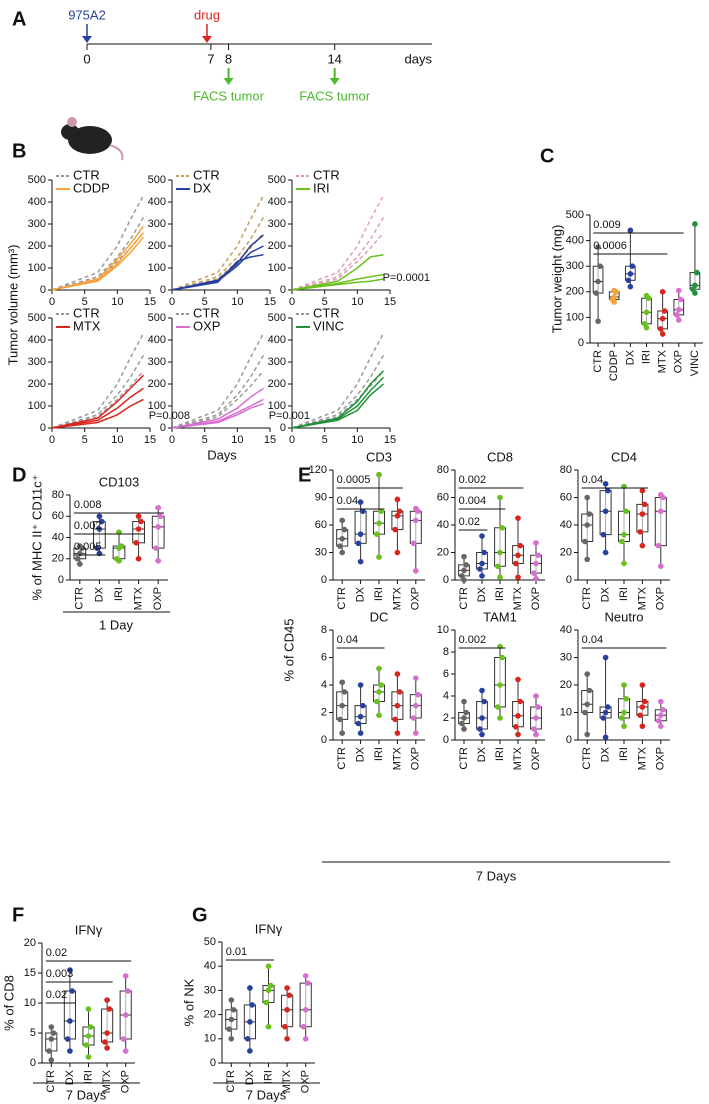 The width and height of the screenshot is (709, 1104). Describe the element at coordinates (277, 340) in the screenshot. I see `y-tick-label: 400` at that location.